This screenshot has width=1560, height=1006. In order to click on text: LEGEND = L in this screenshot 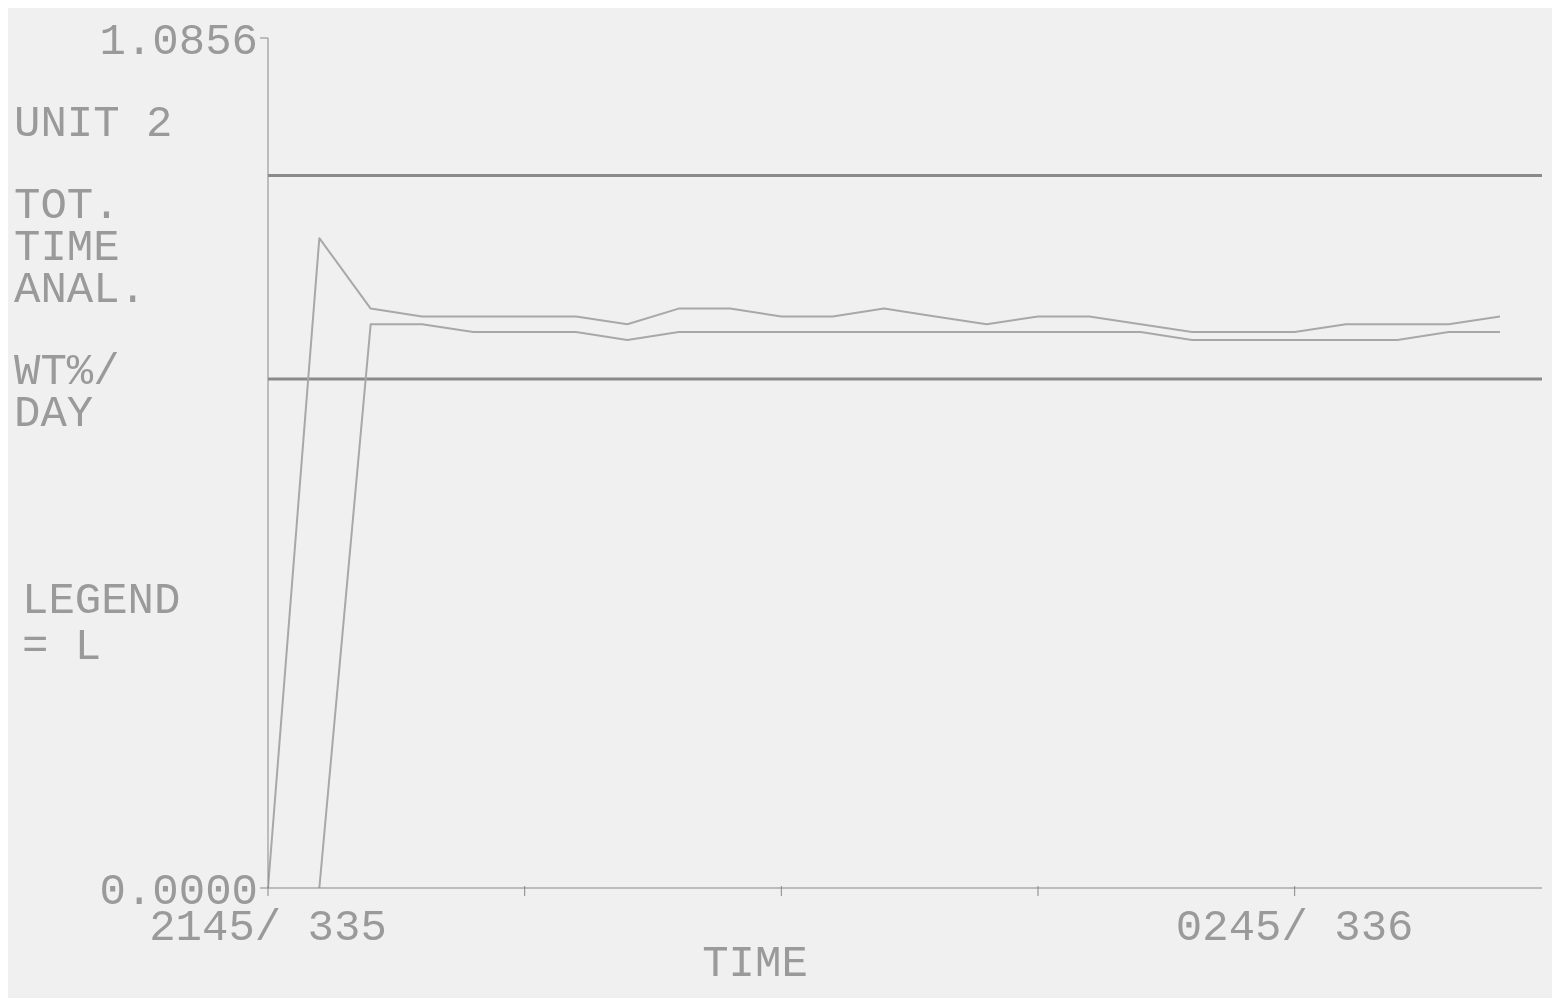, I will do `click(102, 624)`.